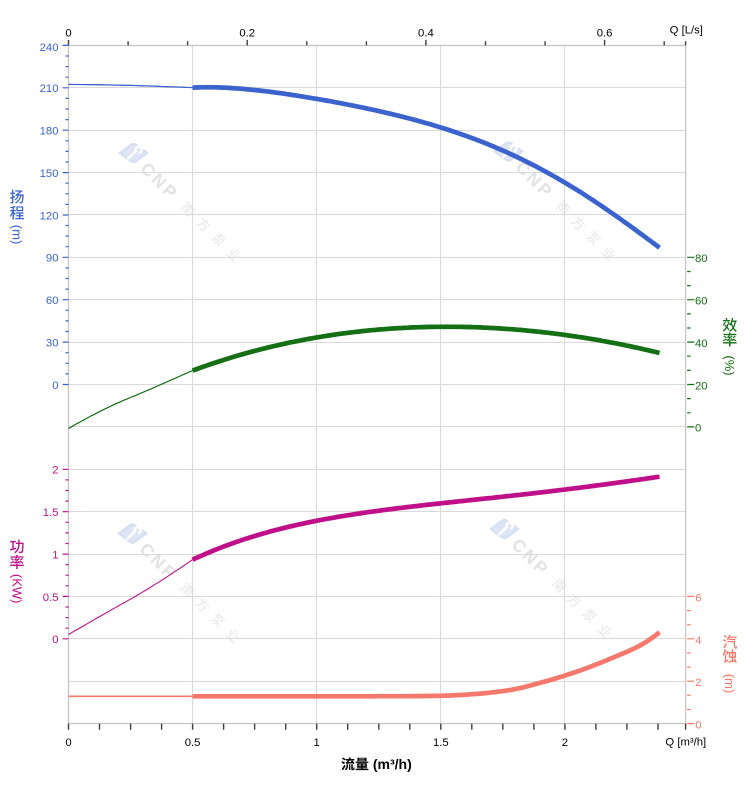  What do you see at coordinates (49, 132) in the screenshot?
I see `svg-text: 180` at bounding box center [49, 132].